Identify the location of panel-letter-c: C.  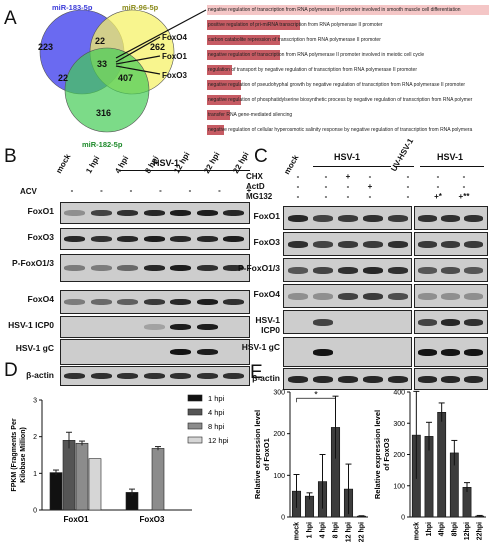
(261, 156).